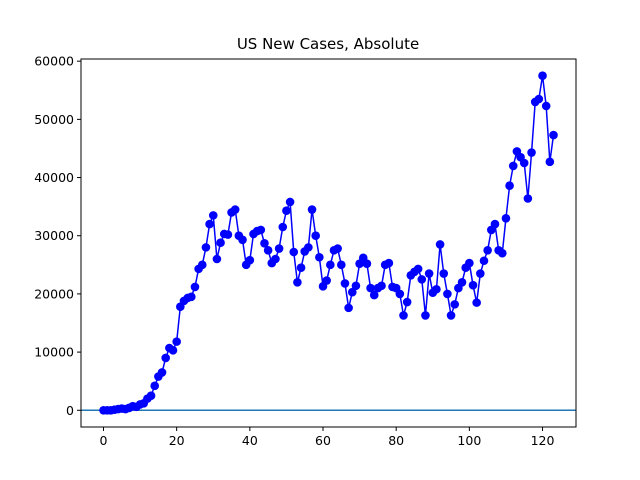 The width and height of the screenshot is (640, 480). What do you see at coordinates (54, 293) in the screenshot?
I see `y-tick-label: 20000` at bounding box center [54, 293].